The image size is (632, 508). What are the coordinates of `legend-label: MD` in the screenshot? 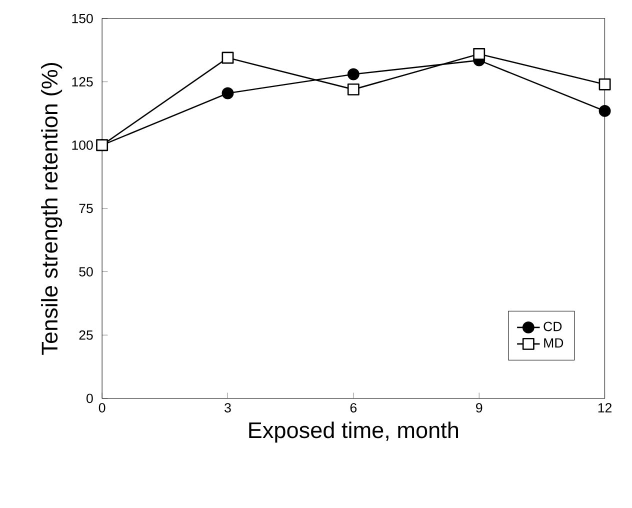 It's located at (554, 343).